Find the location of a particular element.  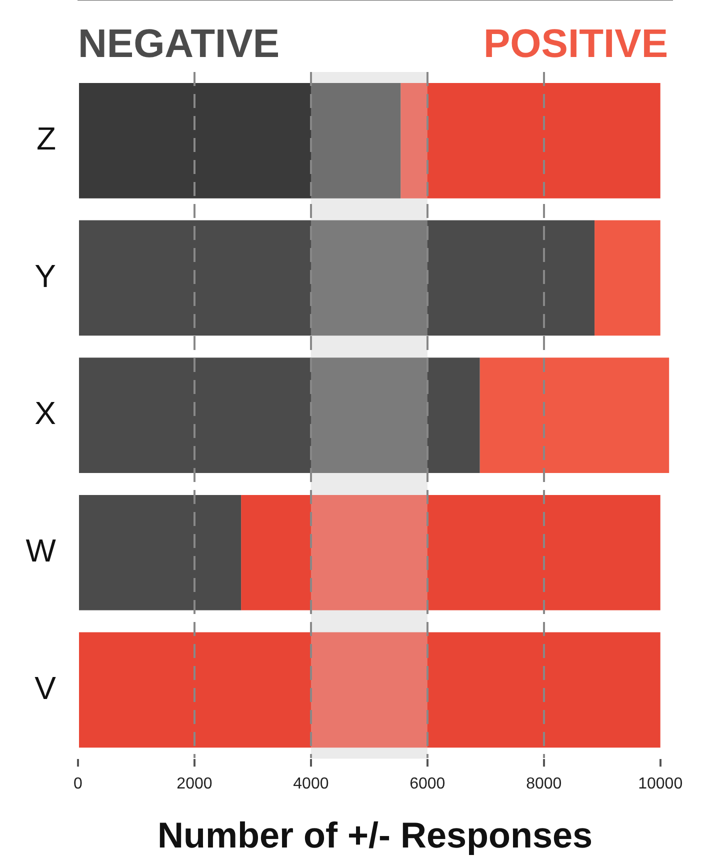

y-tick-label: W is located at coordinates (41, 550).